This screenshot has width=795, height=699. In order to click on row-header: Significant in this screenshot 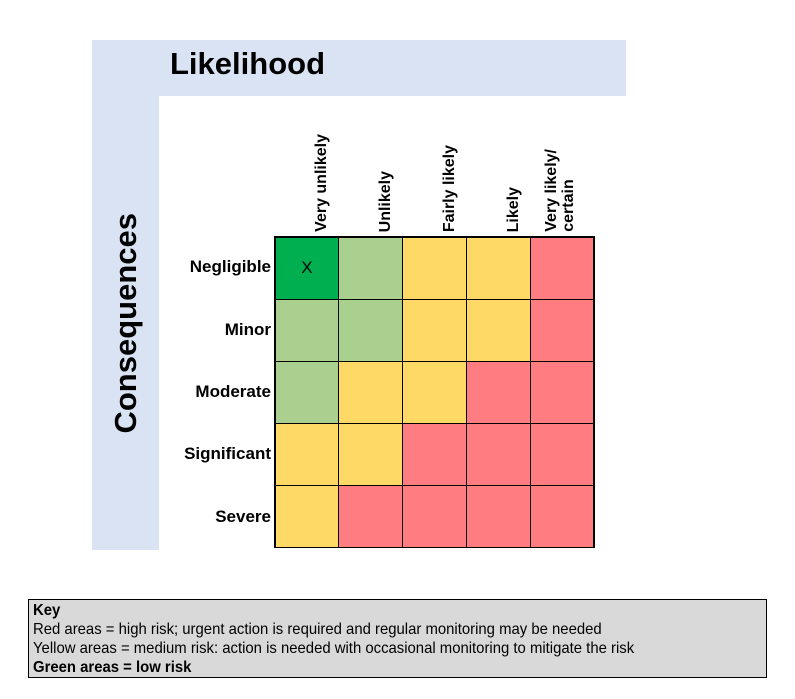, I will do `click(227, 453)`.